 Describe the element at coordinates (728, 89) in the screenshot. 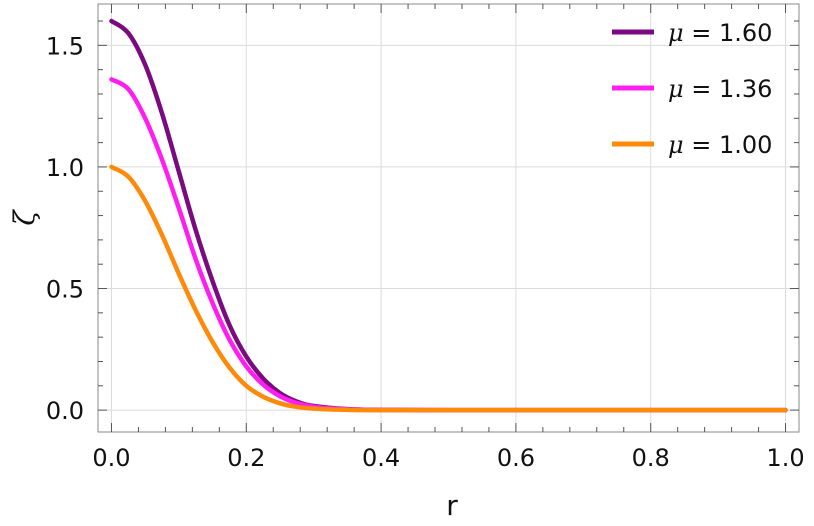

I see `legend-value: = 1.36` at that location.